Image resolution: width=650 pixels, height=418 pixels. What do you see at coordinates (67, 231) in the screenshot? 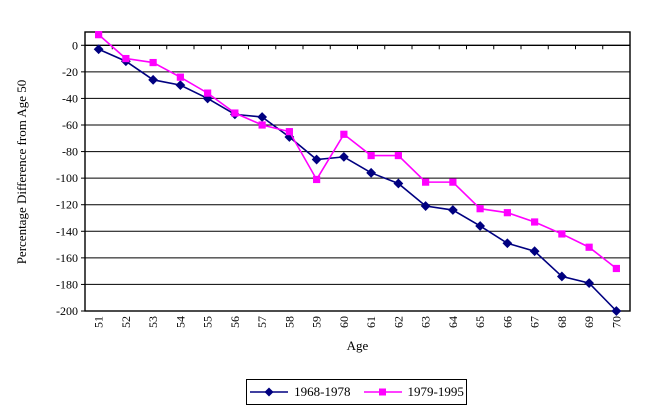
I see `y-tick-label: -140` at bounding box center [67, 231].